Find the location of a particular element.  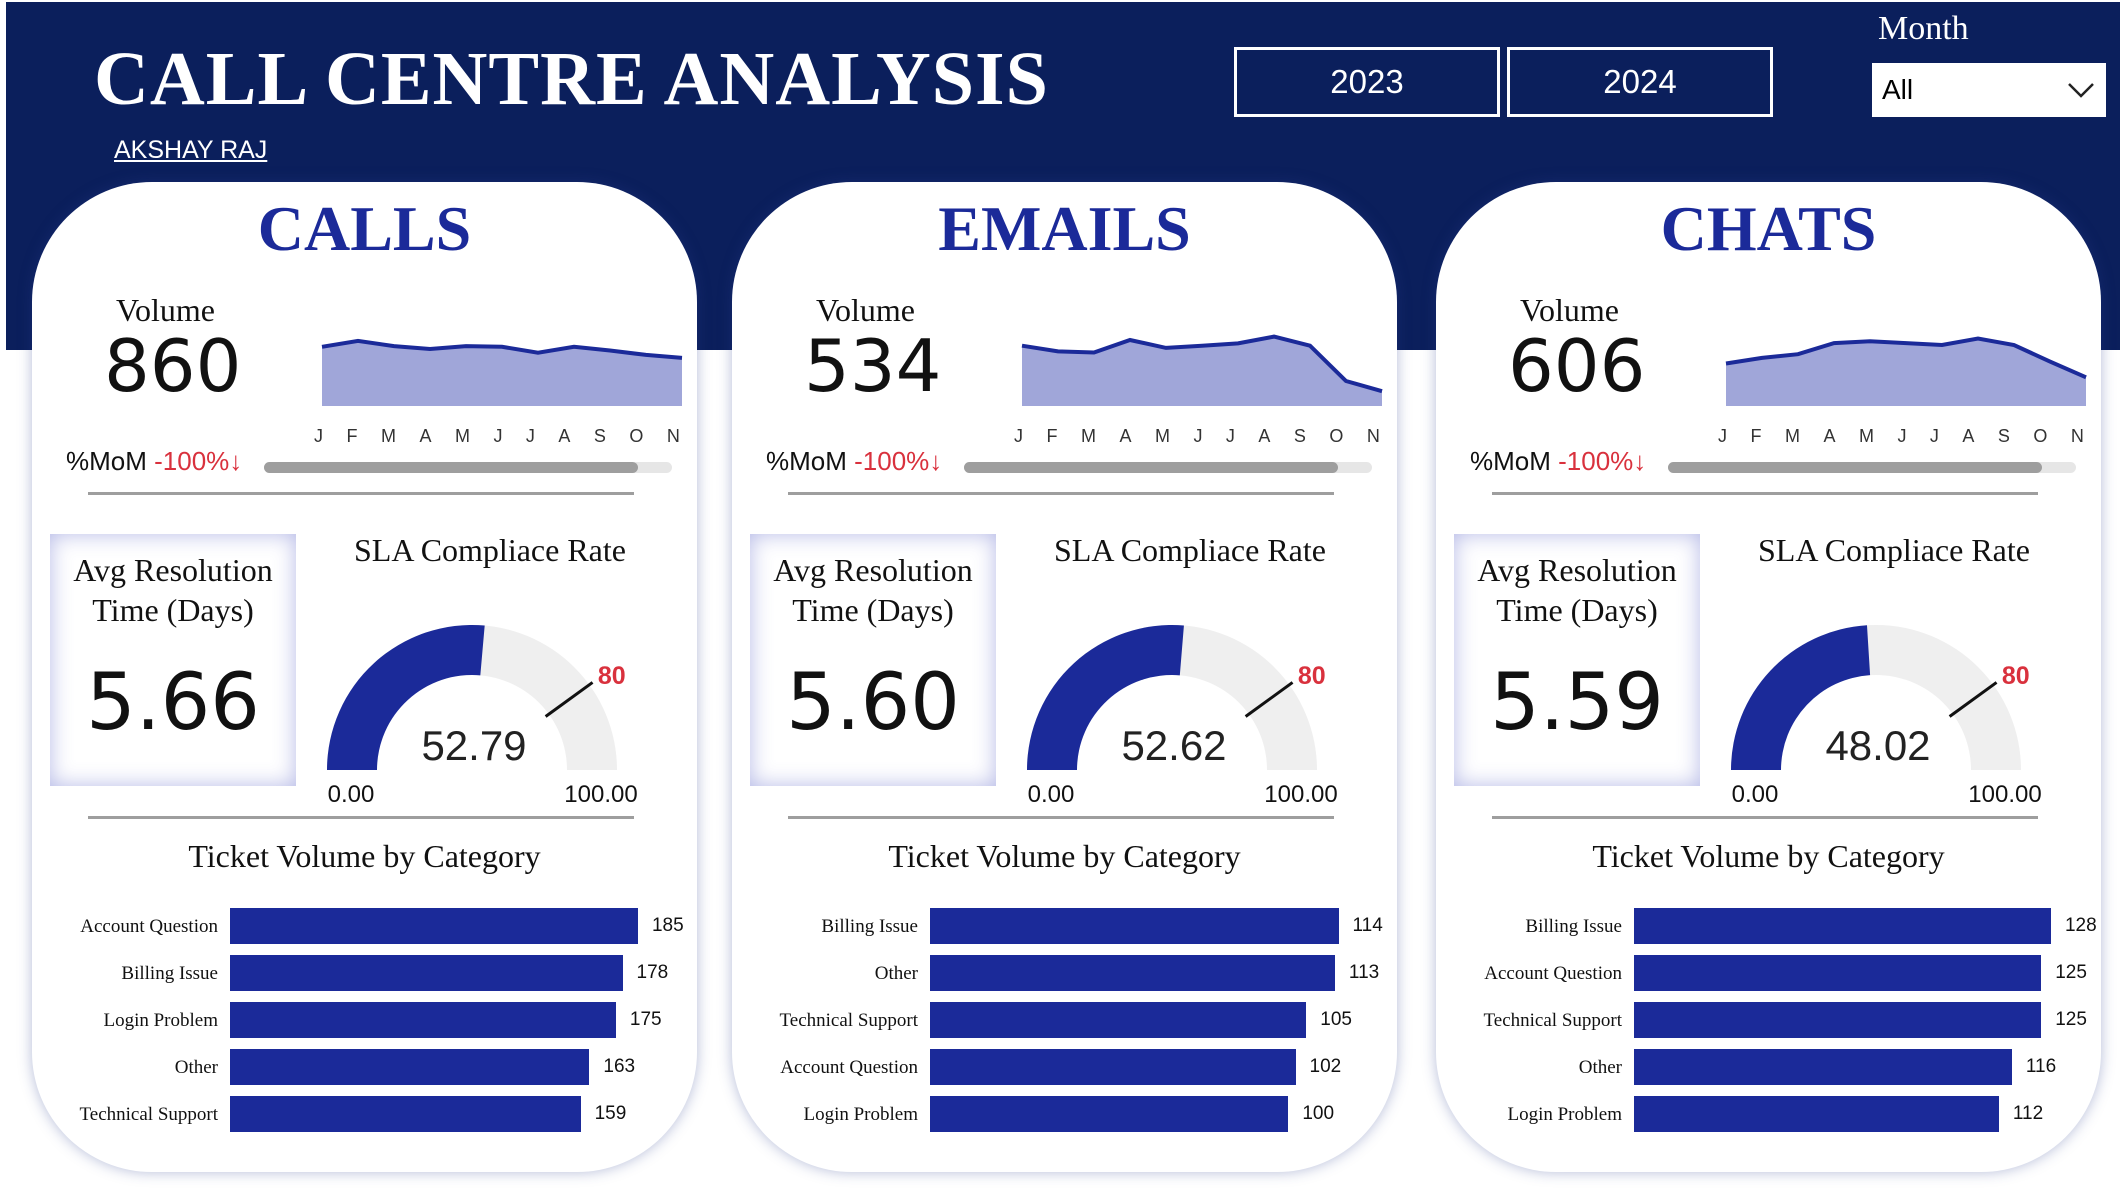

avg-resolution-value: 5.60 is located at coordinates (873, 703).